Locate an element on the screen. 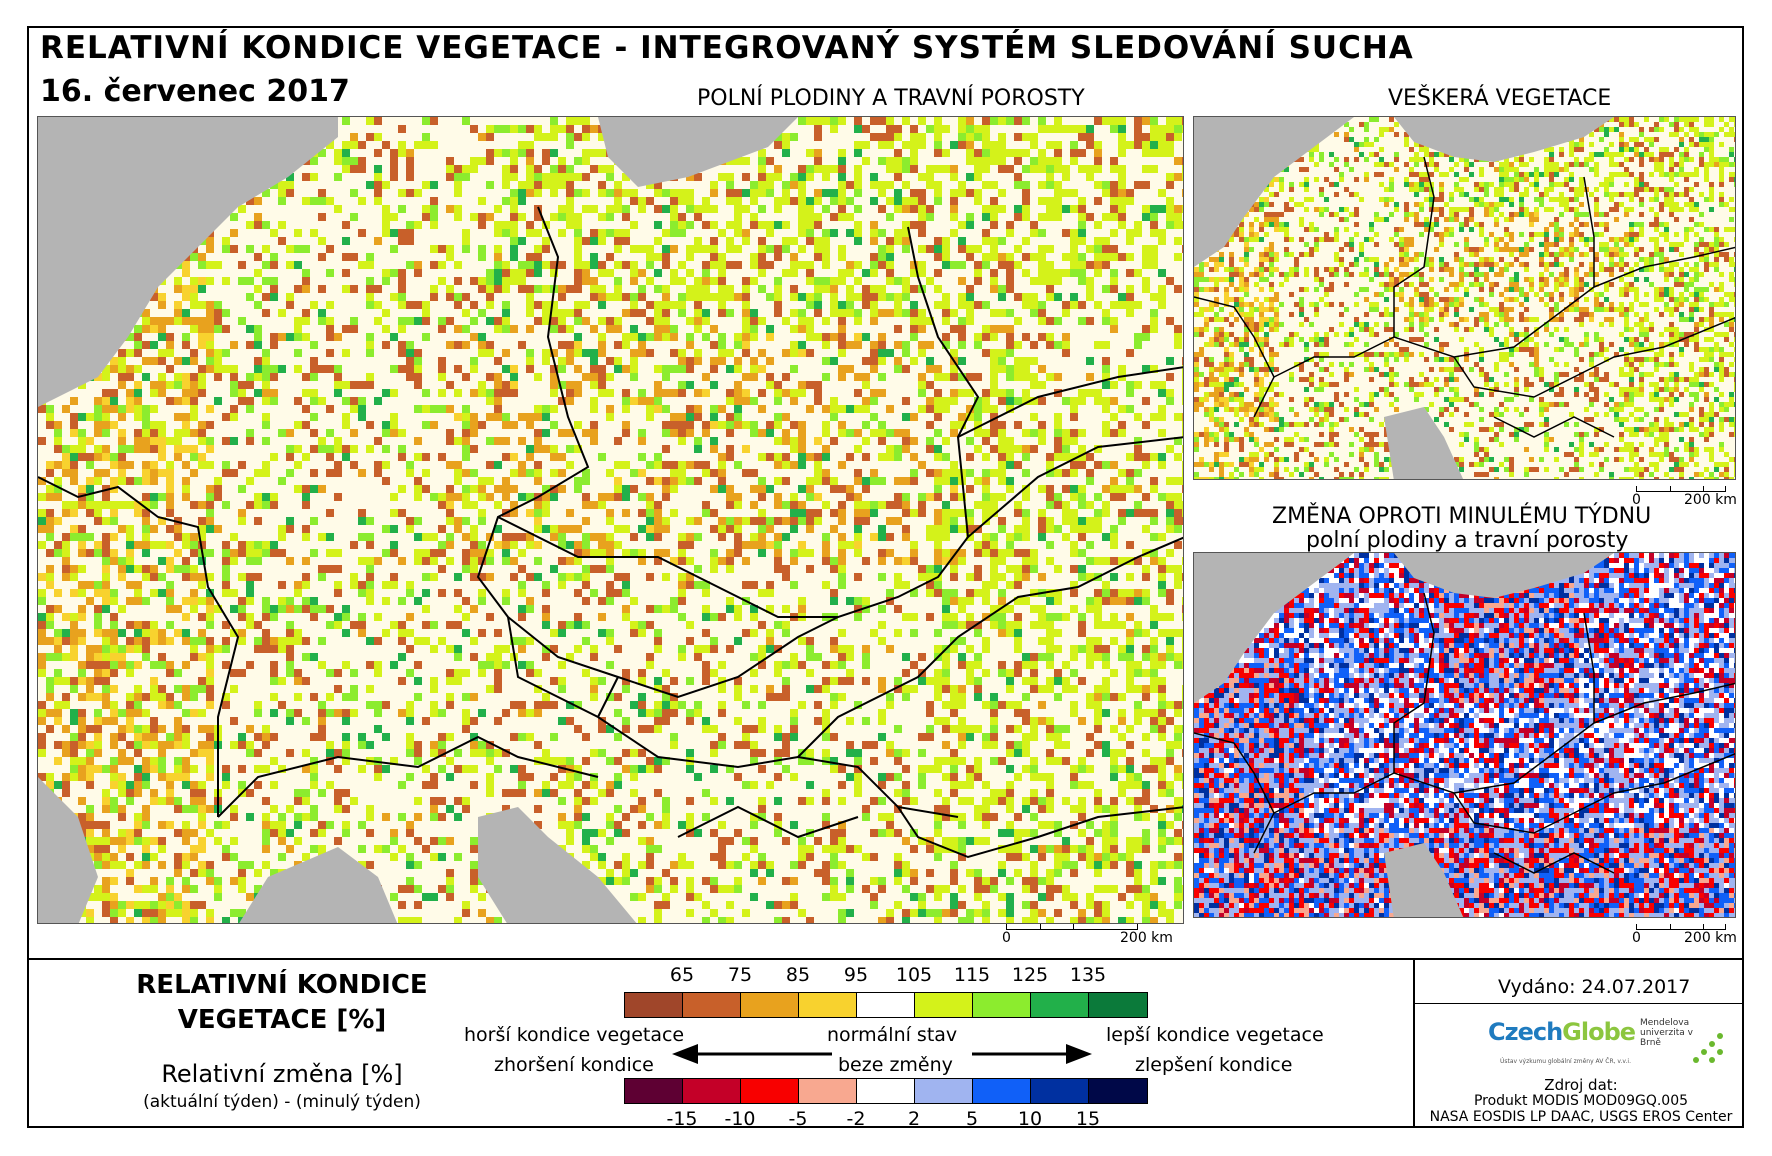 The width and height of the screenshot is (1772, 1156). right-arrow-icon is located at coordinates (1032, 1054).